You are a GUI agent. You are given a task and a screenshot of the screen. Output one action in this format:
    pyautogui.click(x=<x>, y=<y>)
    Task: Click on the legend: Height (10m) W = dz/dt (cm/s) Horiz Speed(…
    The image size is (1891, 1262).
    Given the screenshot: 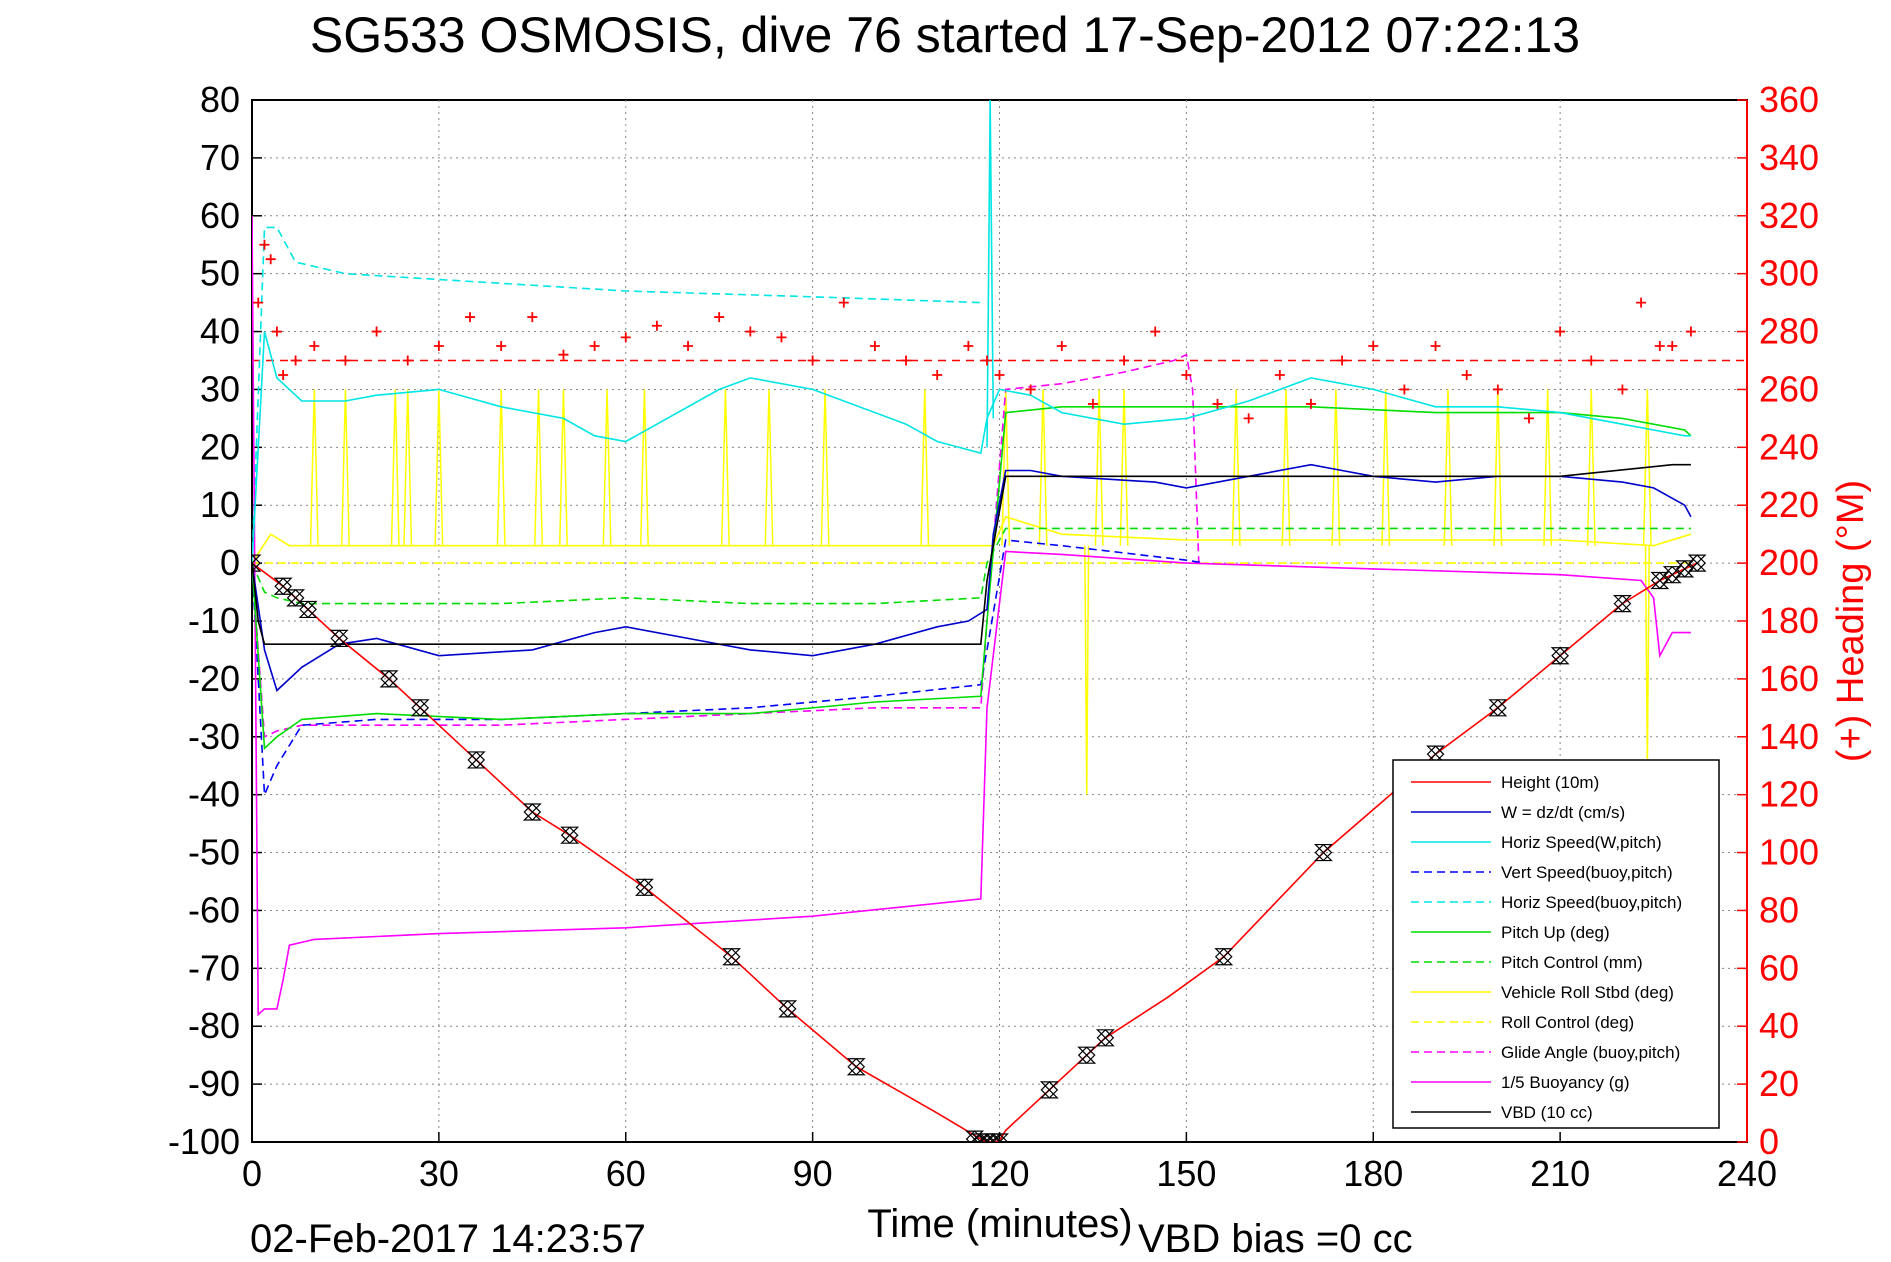 What is the action you would take?
    pyautogui.click(x=1556, y=944)
    